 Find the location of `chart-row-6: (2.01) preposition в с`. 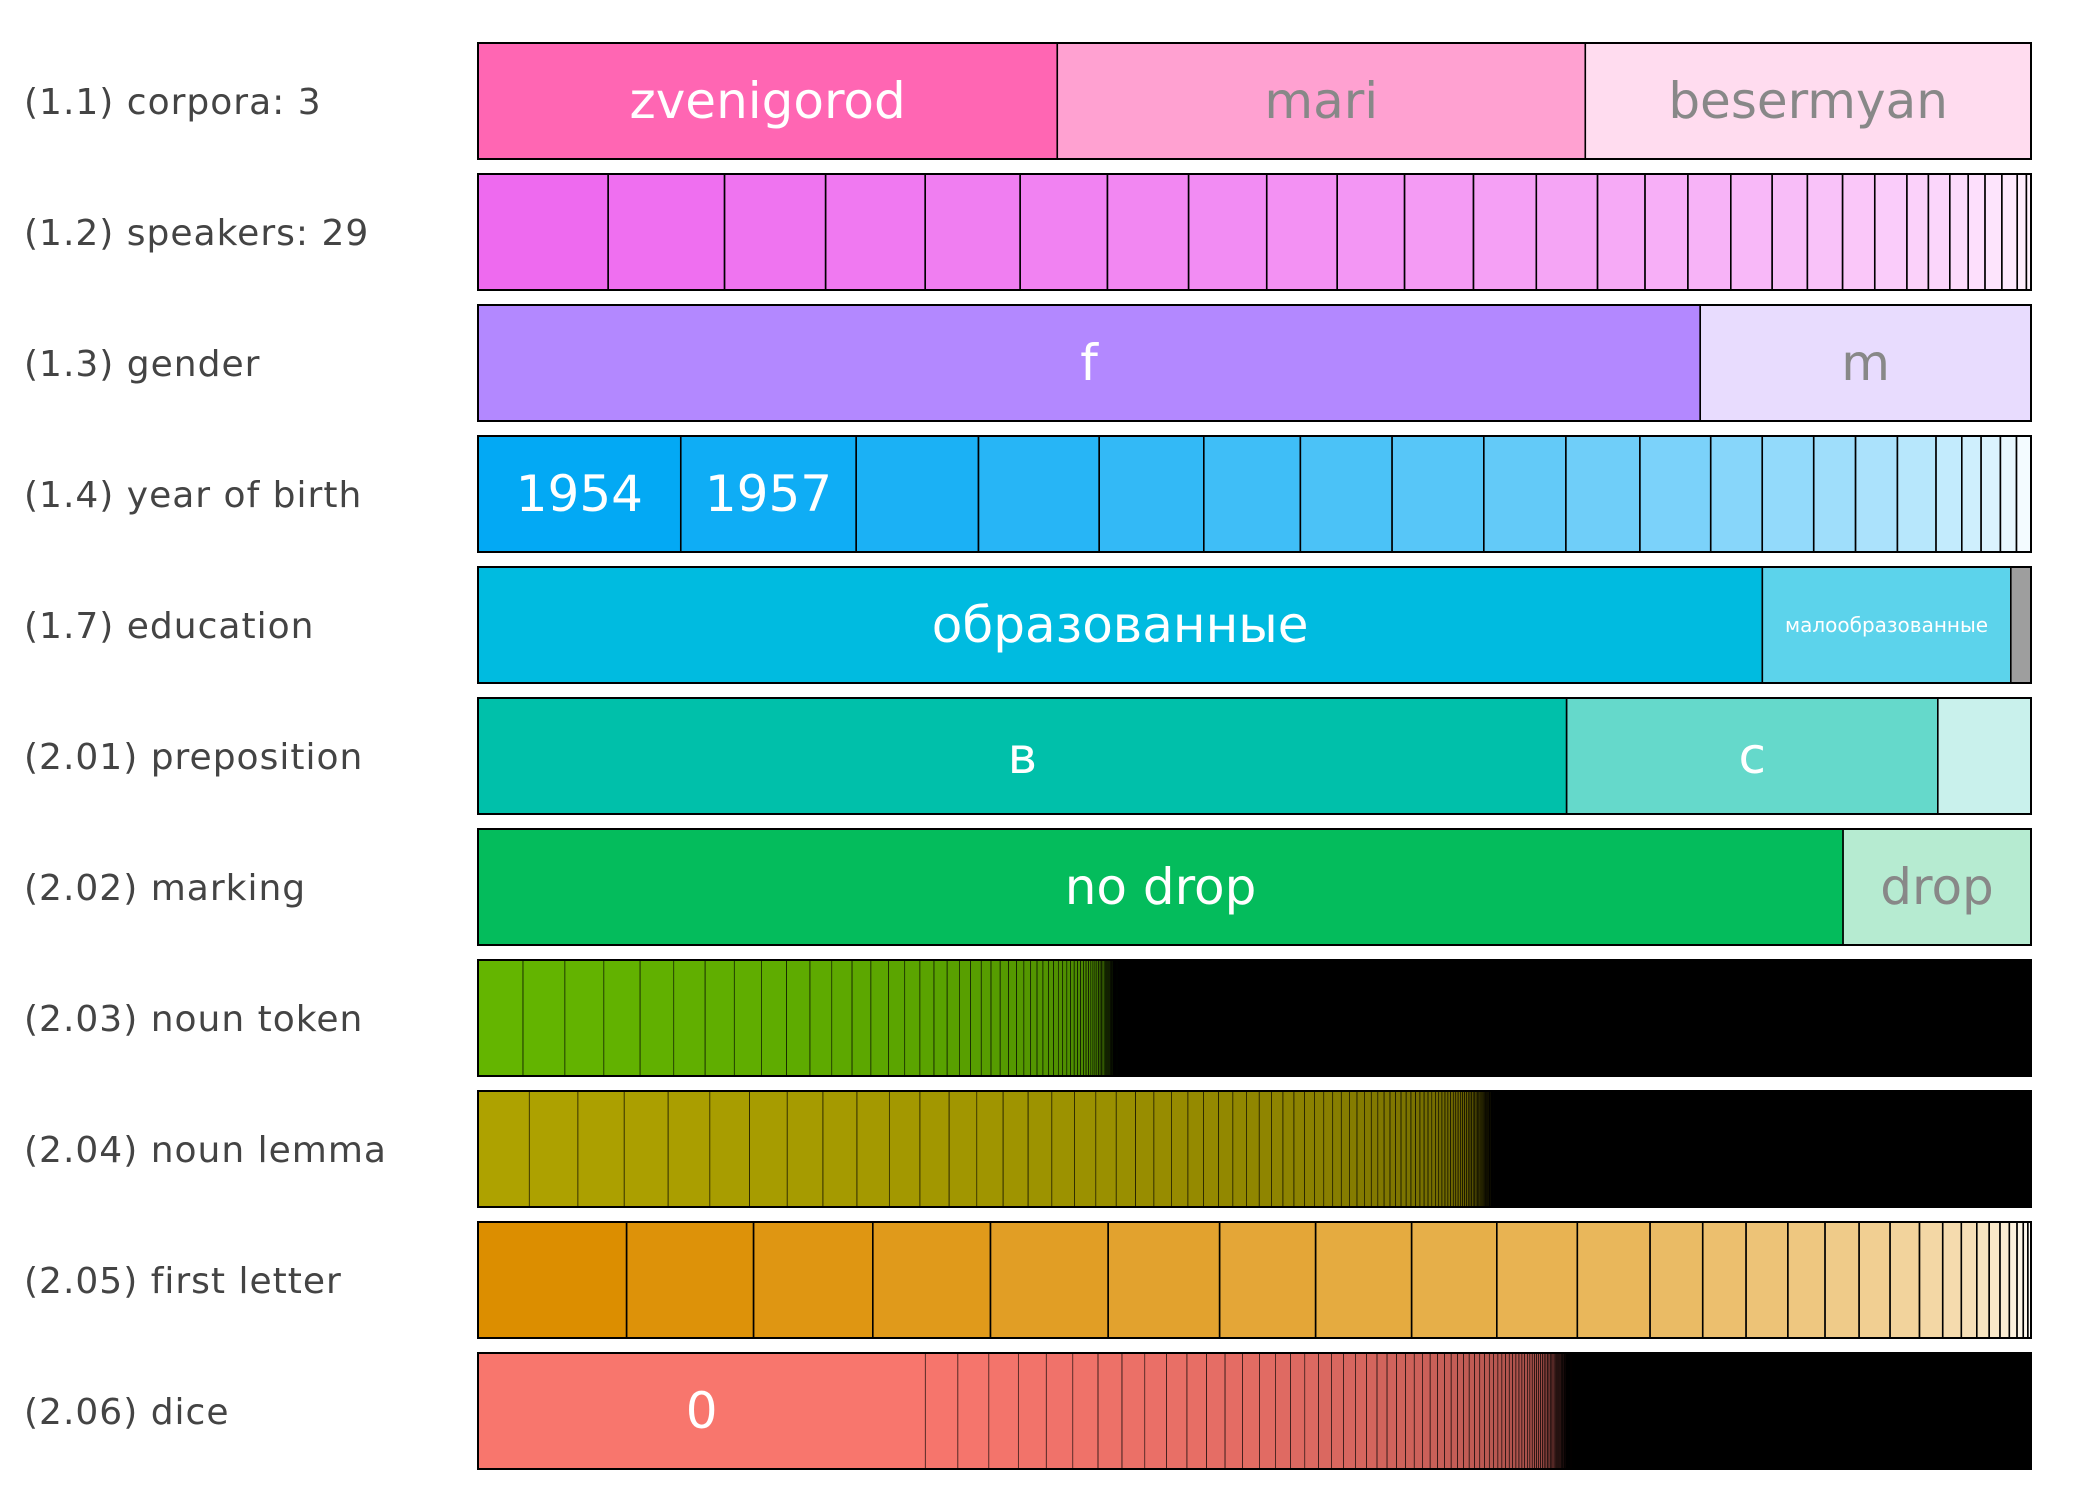

chart-row-6: (2.01) preposition в с is located at coordinates (1028, 756).